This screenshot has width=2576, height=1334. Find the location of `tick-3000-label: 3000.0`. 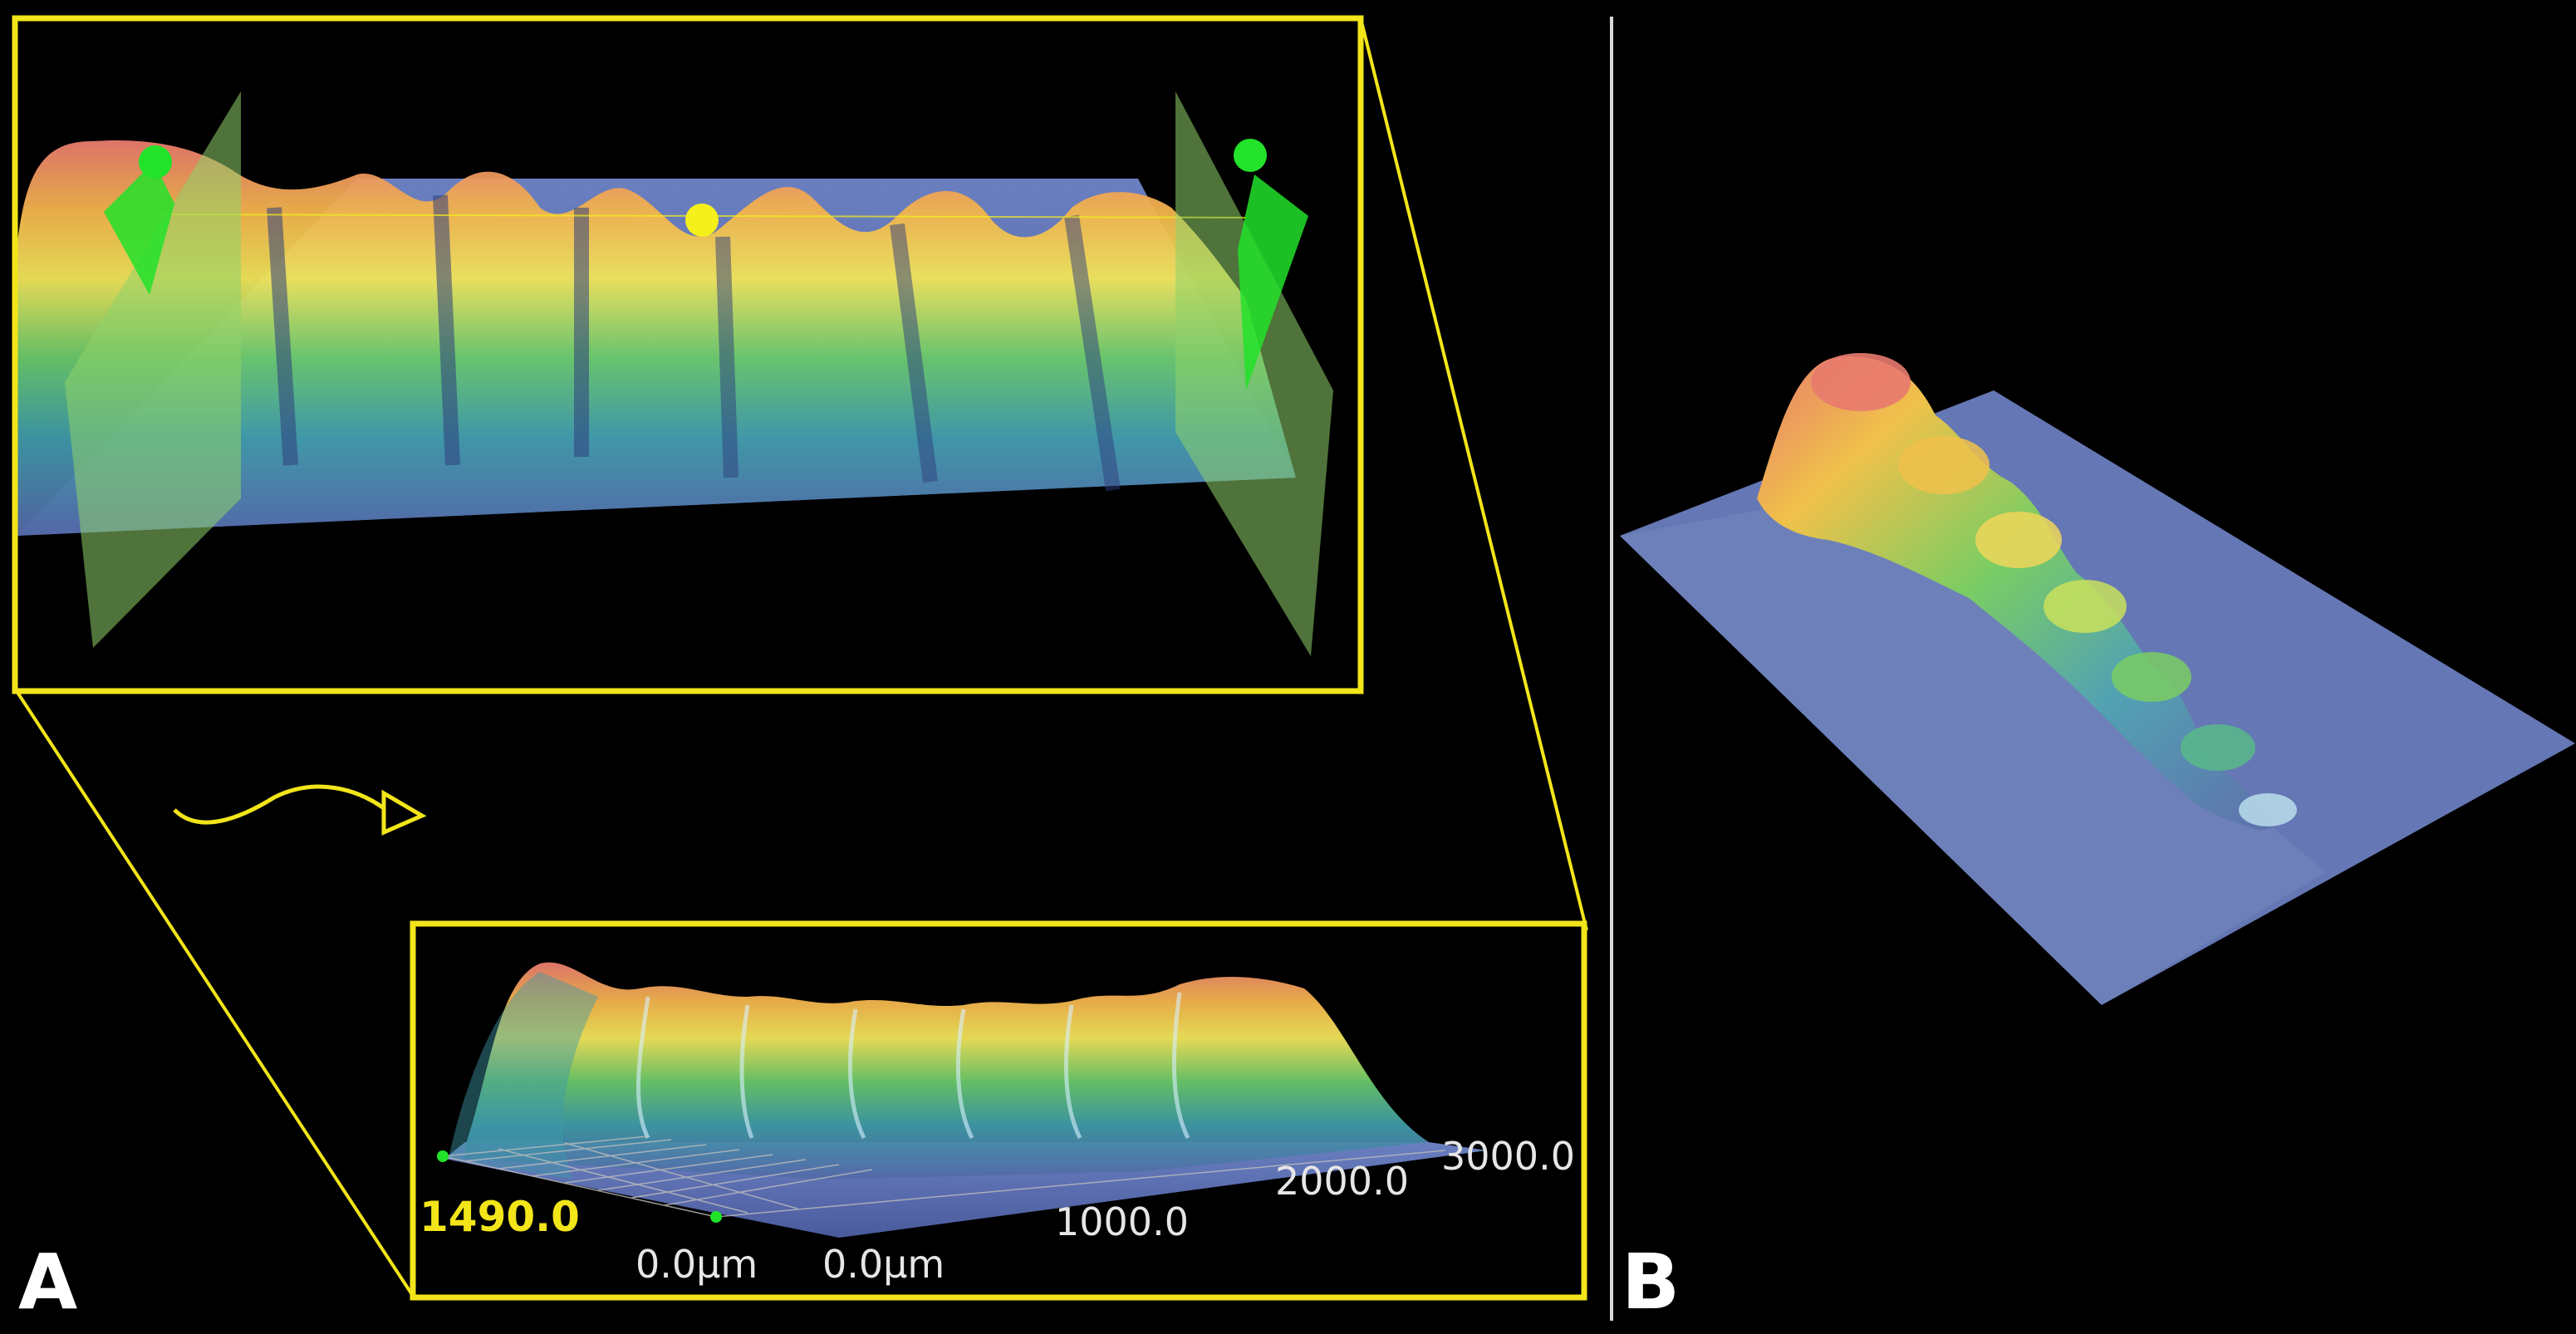

tick-3000-label: 3000.0 is located at coordinates (1508, 1156).